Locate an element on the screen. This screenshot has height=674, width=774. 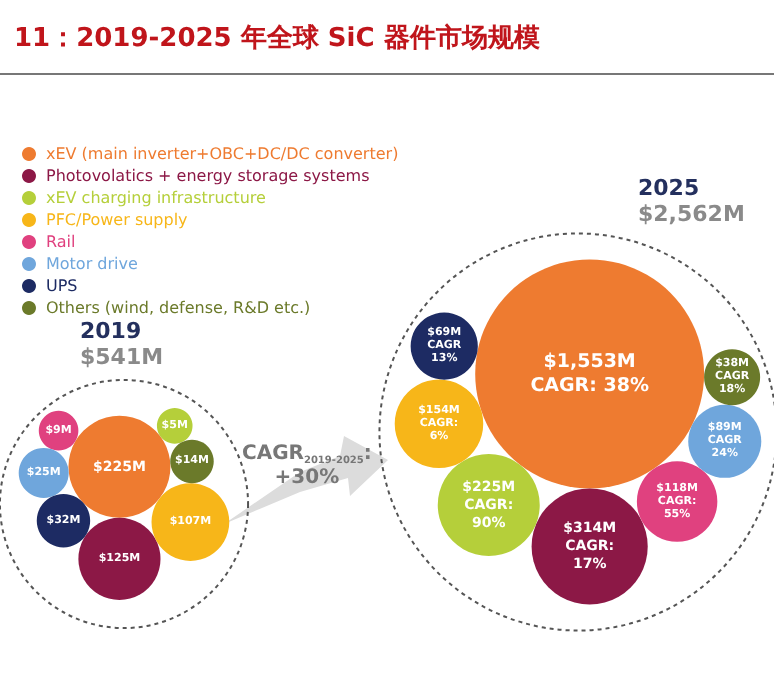
legend-label: Rail is located at coordinates (61, 242).